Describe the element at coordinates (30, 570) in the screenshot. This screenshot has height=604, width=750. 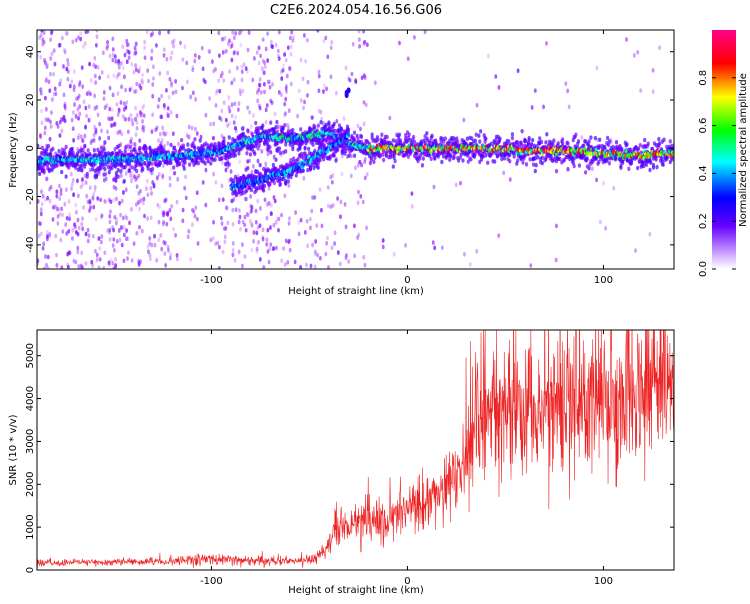
I see `y-tick-label: 0` at that location.